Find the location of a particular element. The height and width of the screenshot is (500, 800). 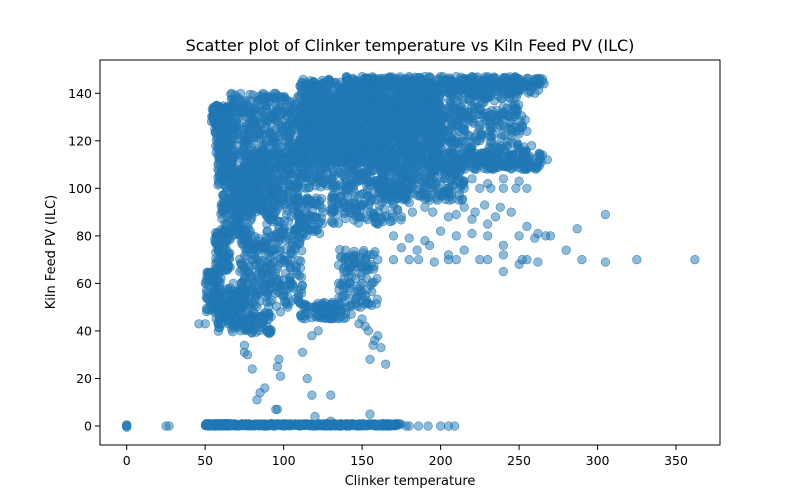

data-point-1946 is located at coordinates (299, 276).